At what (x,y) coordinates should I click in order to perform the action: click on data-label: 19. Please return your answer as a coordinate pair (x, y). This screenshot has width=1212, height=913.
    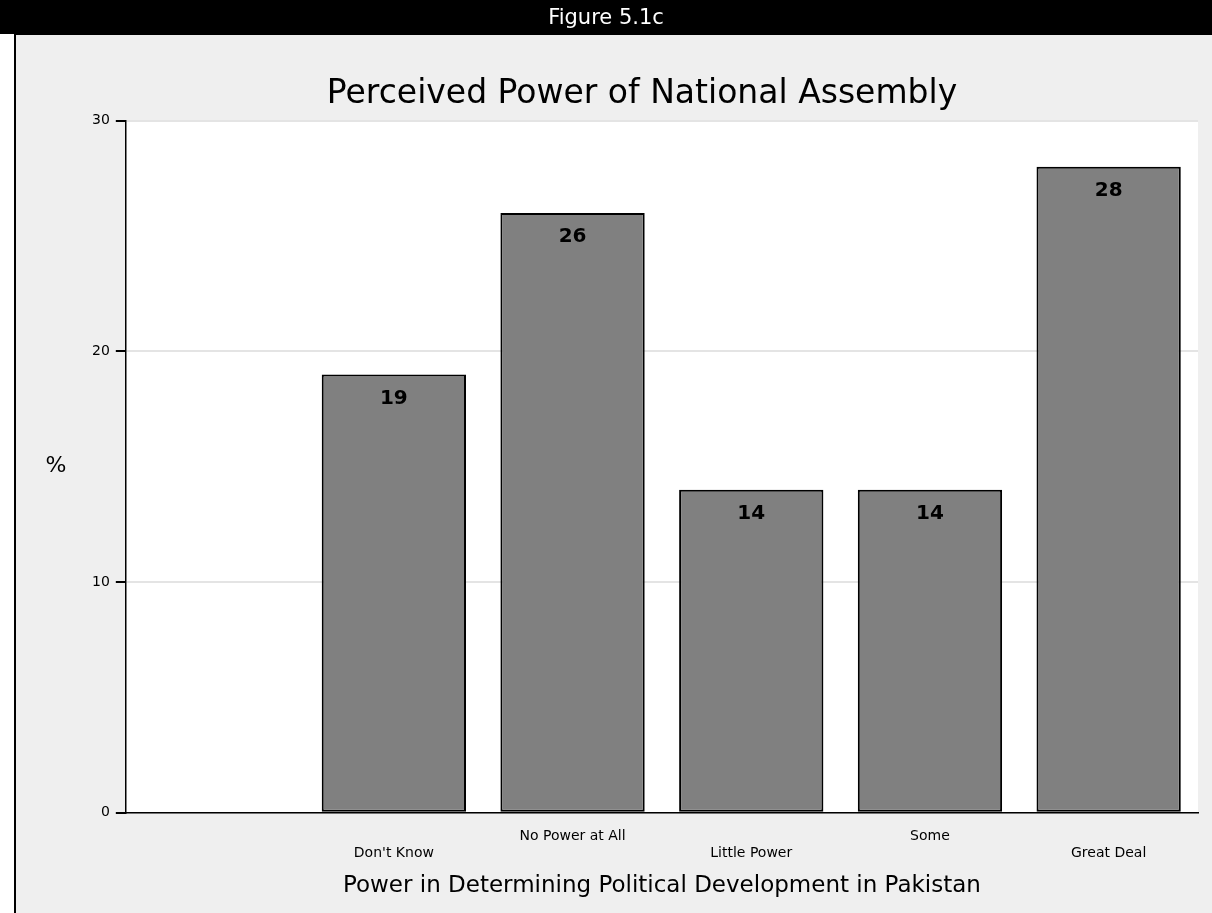
    Looking at the image, I should click on (393, 396).